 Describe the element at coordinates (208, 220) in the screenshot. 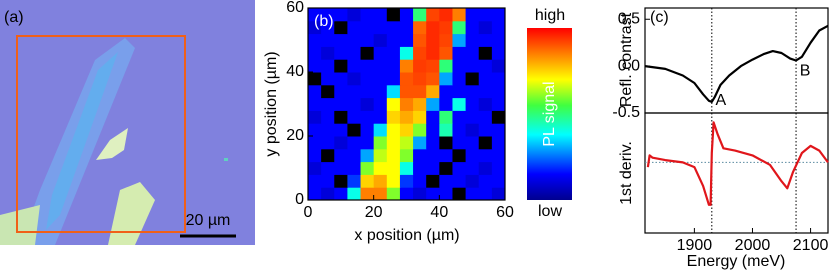

I see `scale-bar-label: 20 µm` at that location.